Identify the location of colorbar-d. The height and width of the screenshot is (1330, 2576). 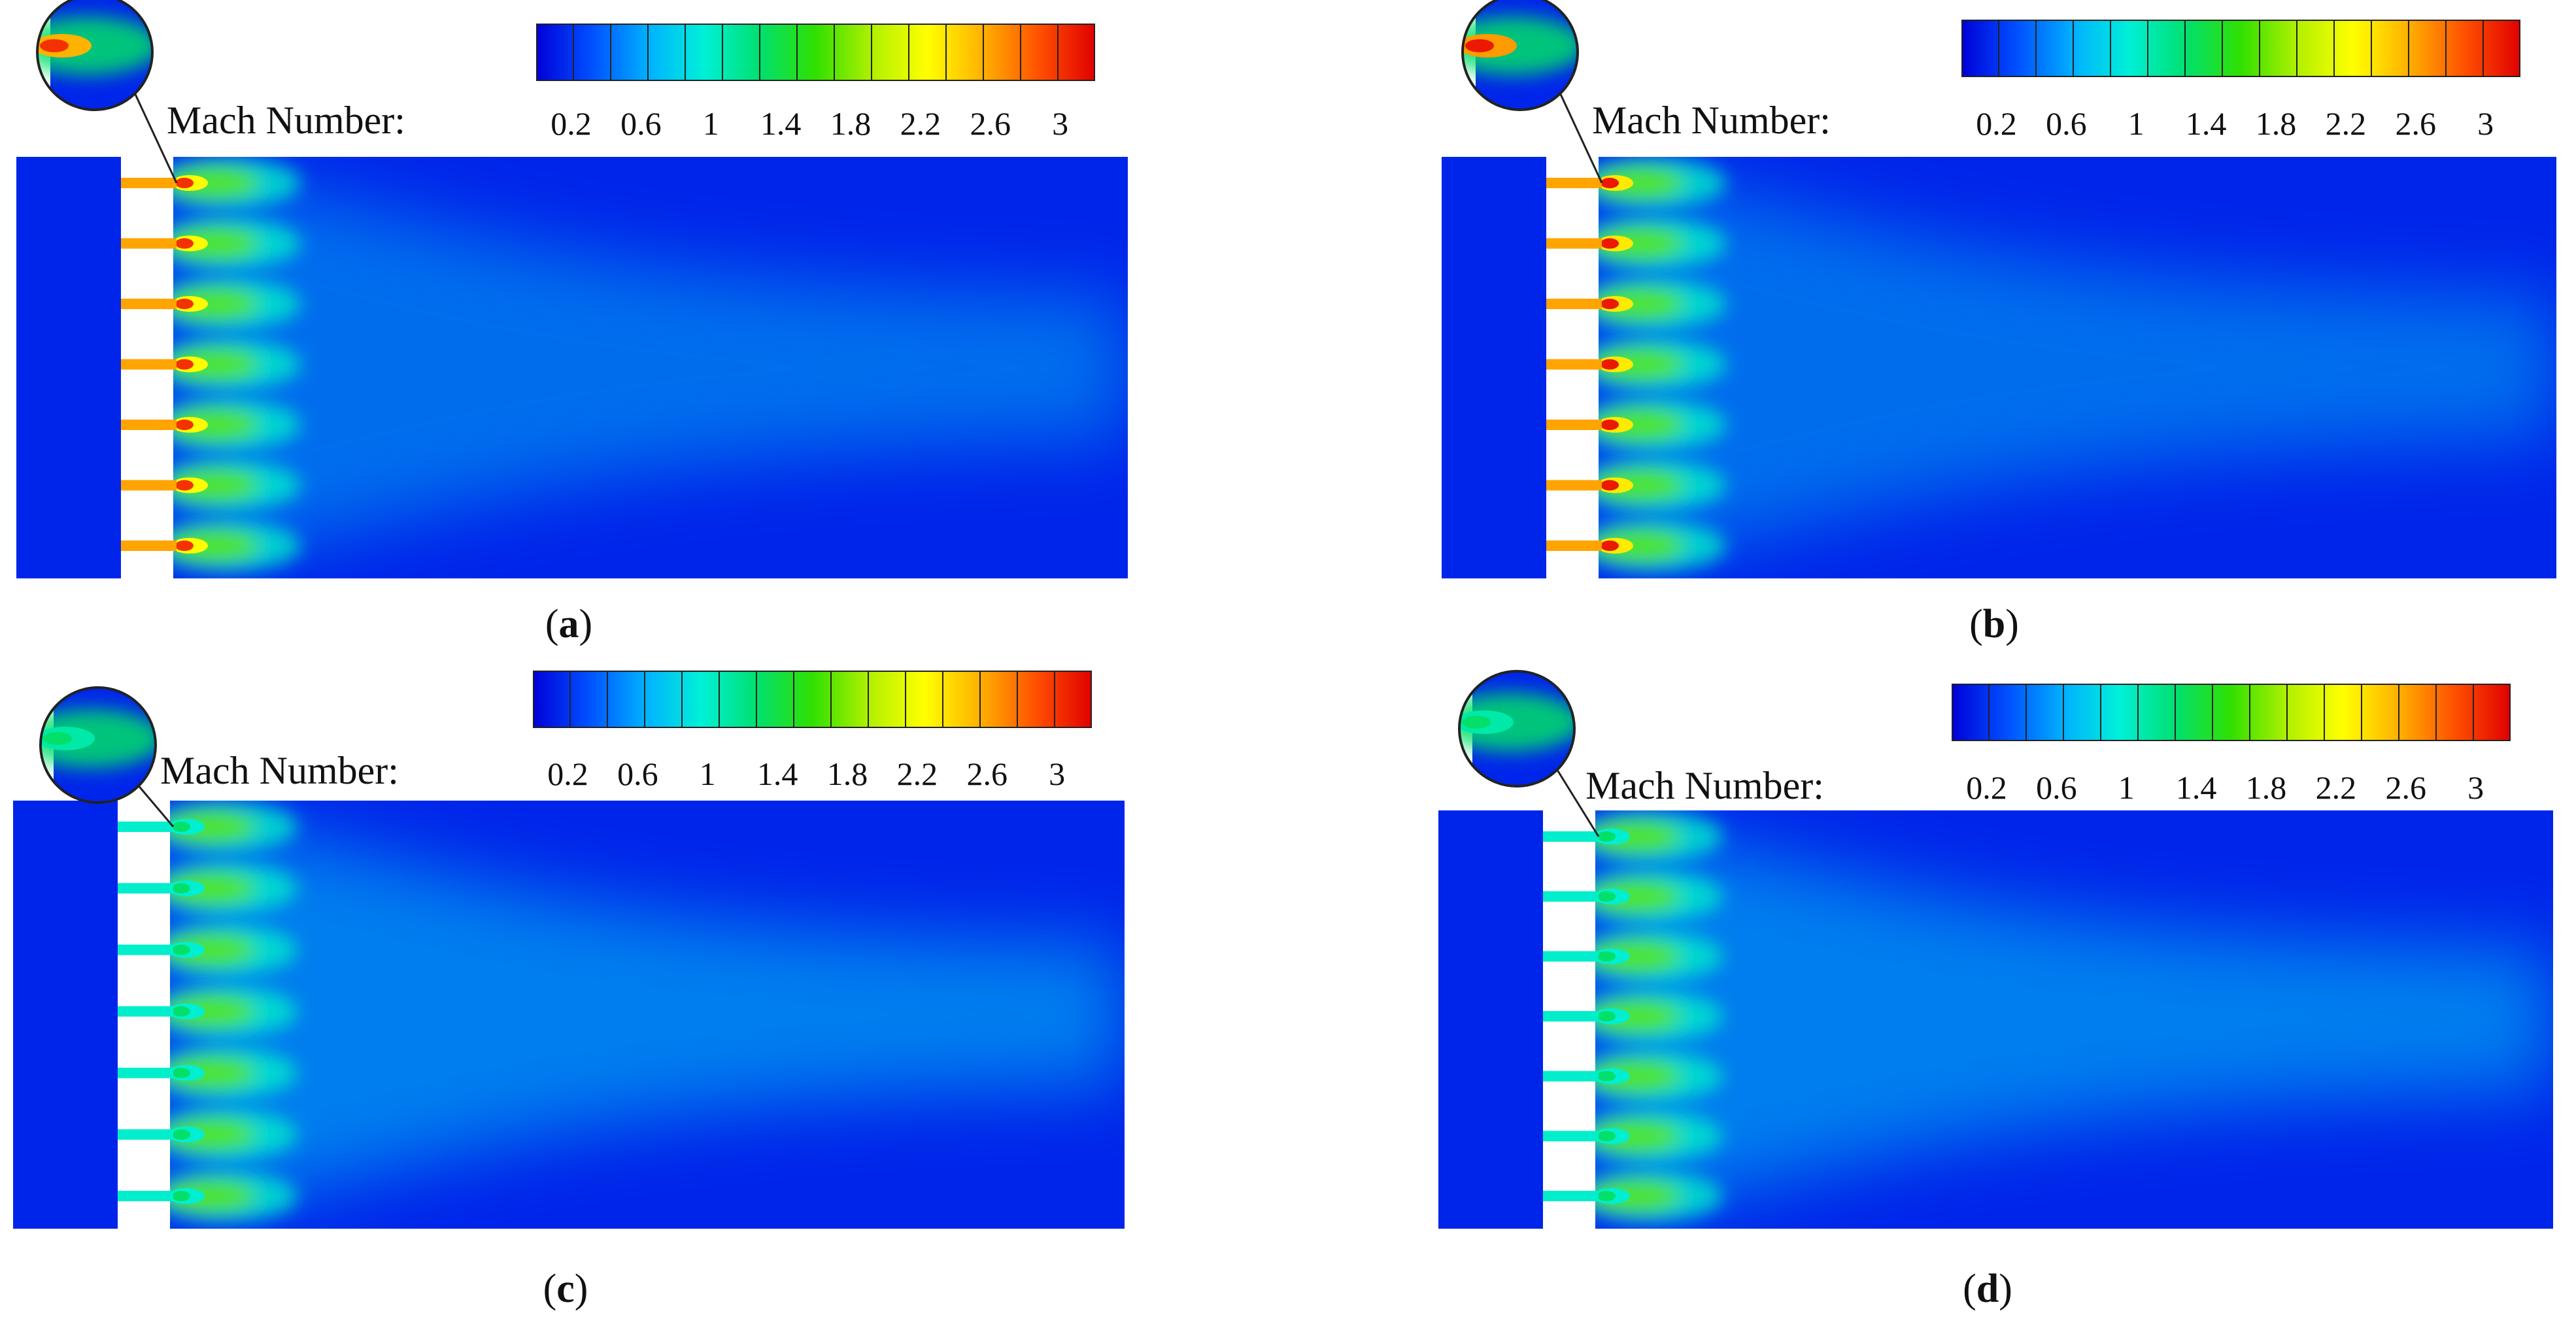
(2231, 712).